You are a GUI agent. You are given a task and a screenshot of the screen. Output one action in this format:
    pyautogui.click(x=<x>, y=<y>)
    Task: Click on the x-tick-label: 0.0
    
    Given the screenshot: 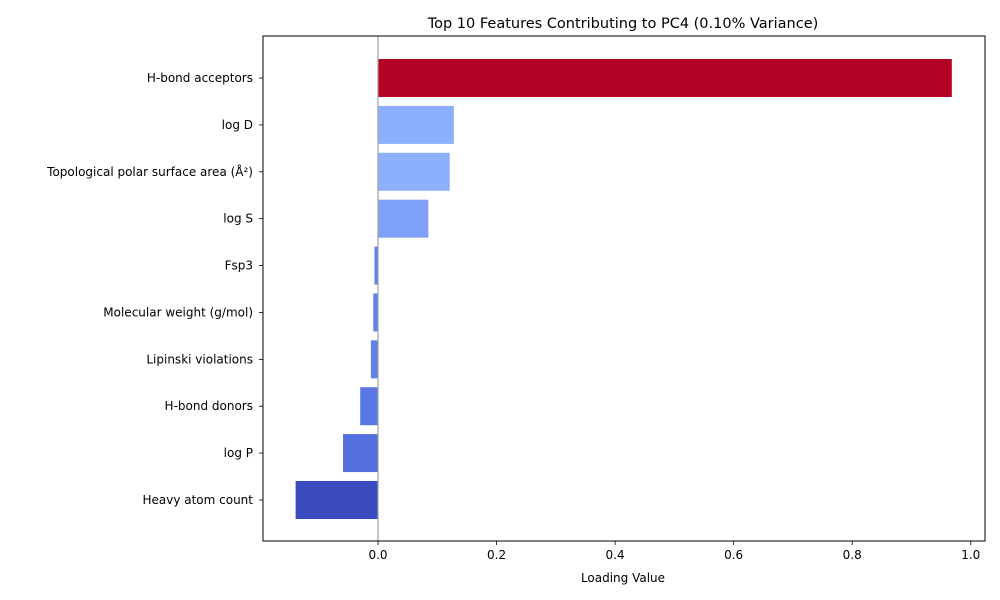 What is the action you would take?
    pyautogui.click(x=377, y=555)
    